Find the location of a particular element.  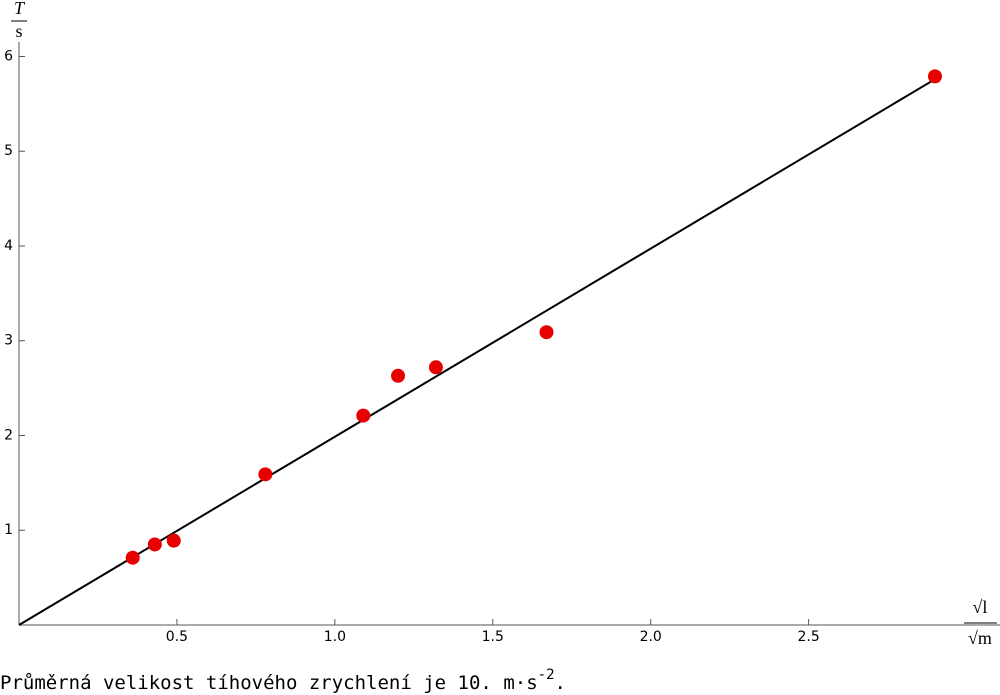

x-tick-label: 1.5 is located at coordinates (493, 637).